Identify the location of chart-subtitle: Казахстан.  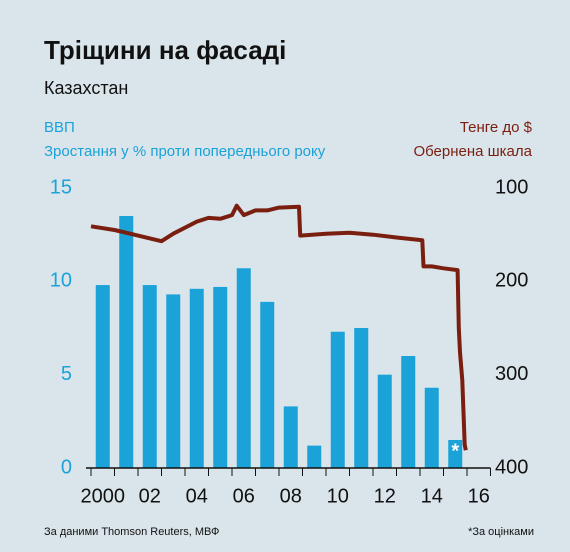
(86, 88).